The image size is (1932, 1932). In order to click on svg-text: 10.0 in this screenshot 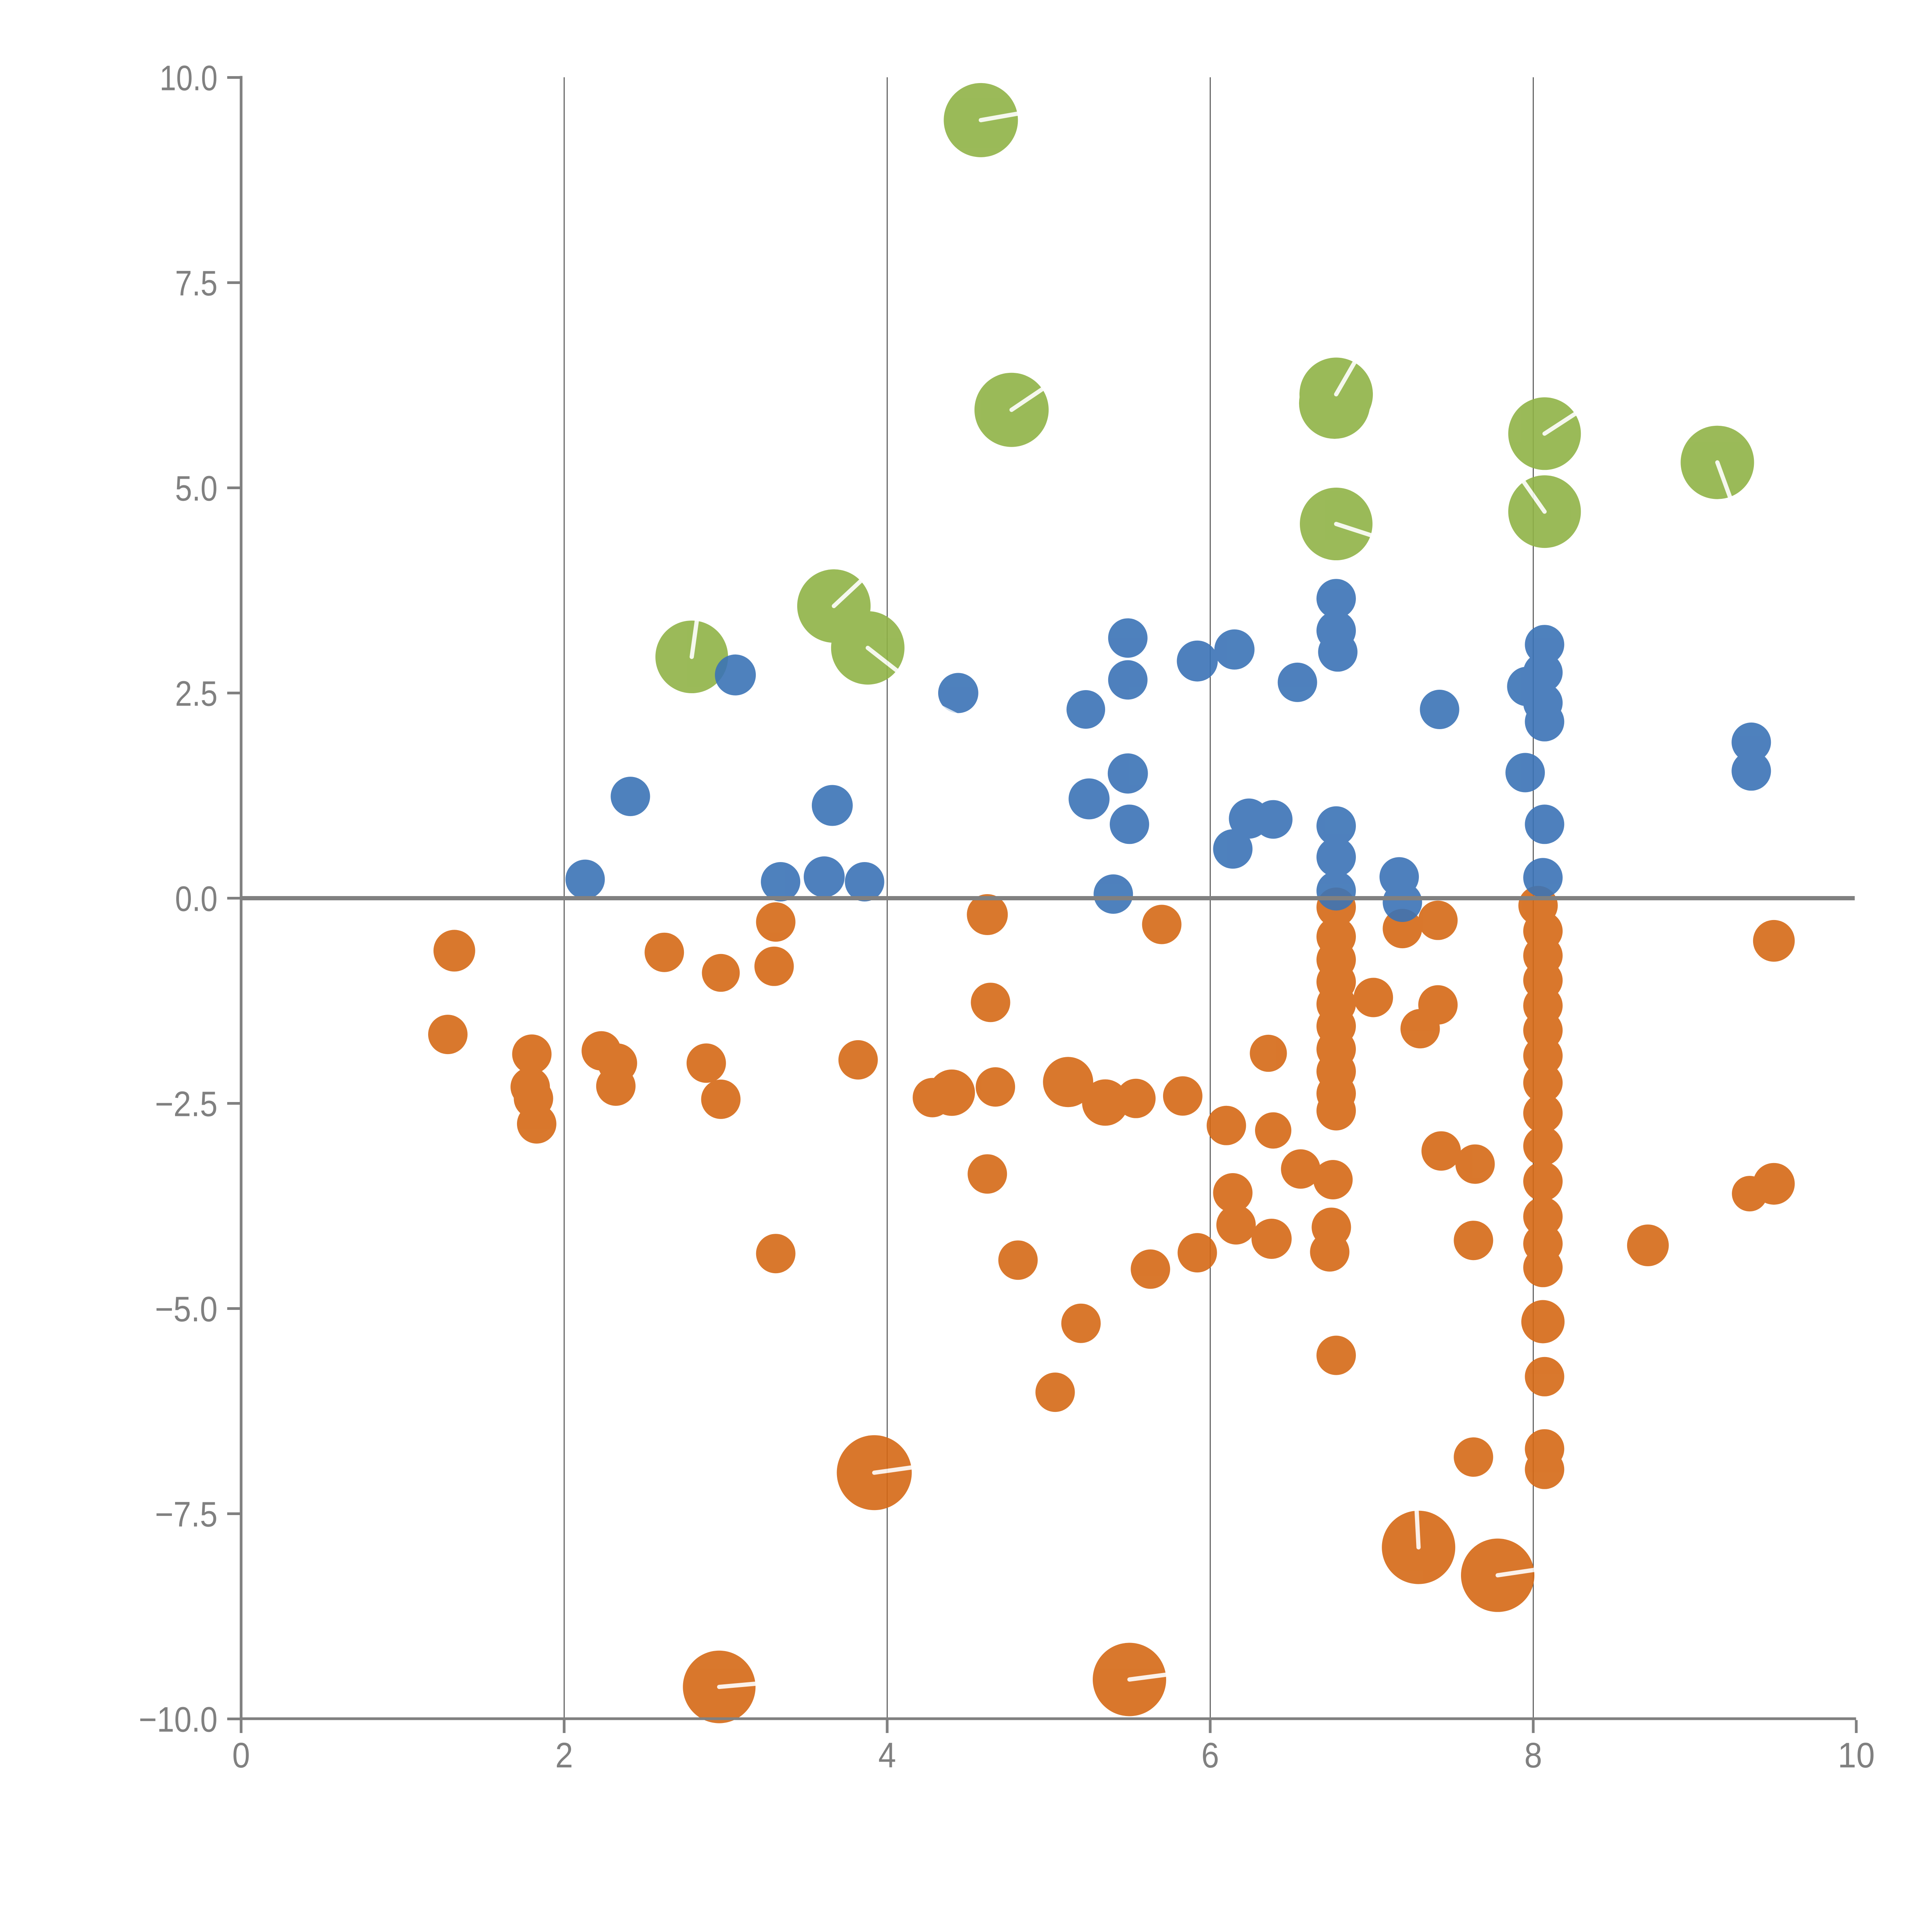, I will do `click(189, 78)`.